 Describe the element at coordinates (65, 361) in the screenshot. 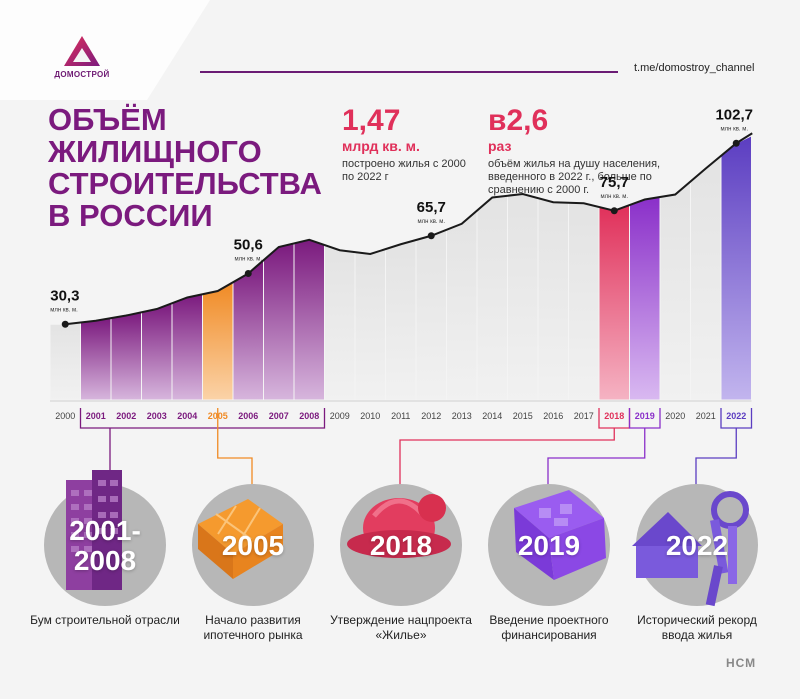

I see `bar-2000` at that location.